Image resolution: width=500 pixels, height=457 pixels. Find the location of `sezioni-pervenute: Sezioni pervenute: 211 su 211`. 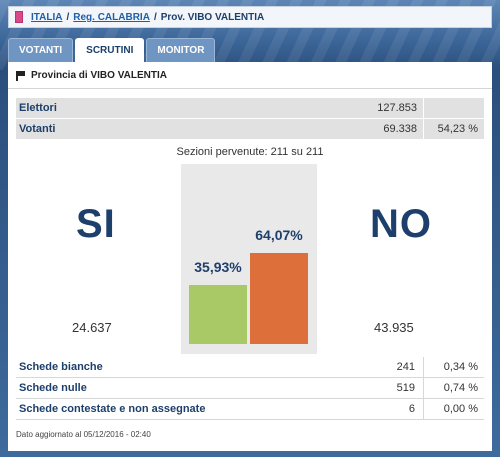

sezioni-pervenute: Sezioni pervenute: 211 su 211 is located at coordinates (250, 152).